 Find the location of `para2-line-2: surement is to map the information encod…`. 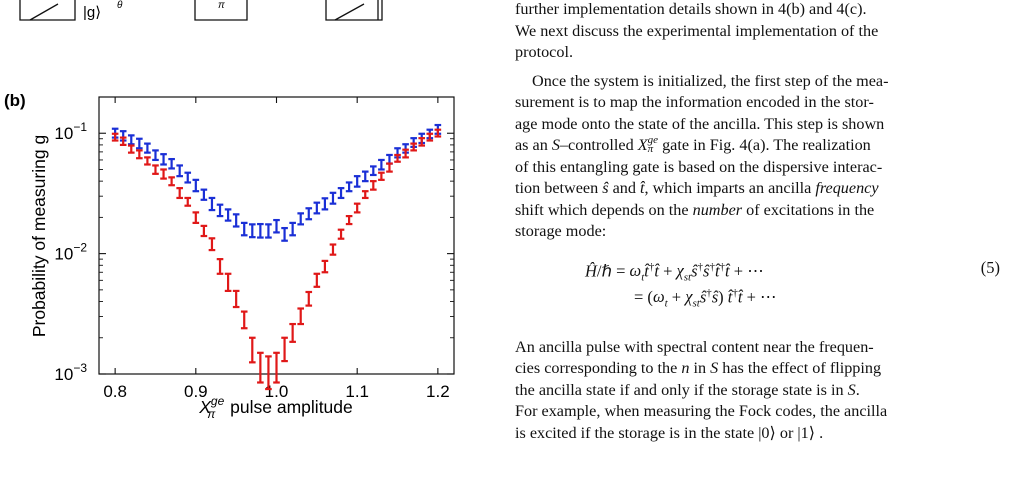

para2-line-2: surement is to map the information encod… is located at coordinates (694, 102).